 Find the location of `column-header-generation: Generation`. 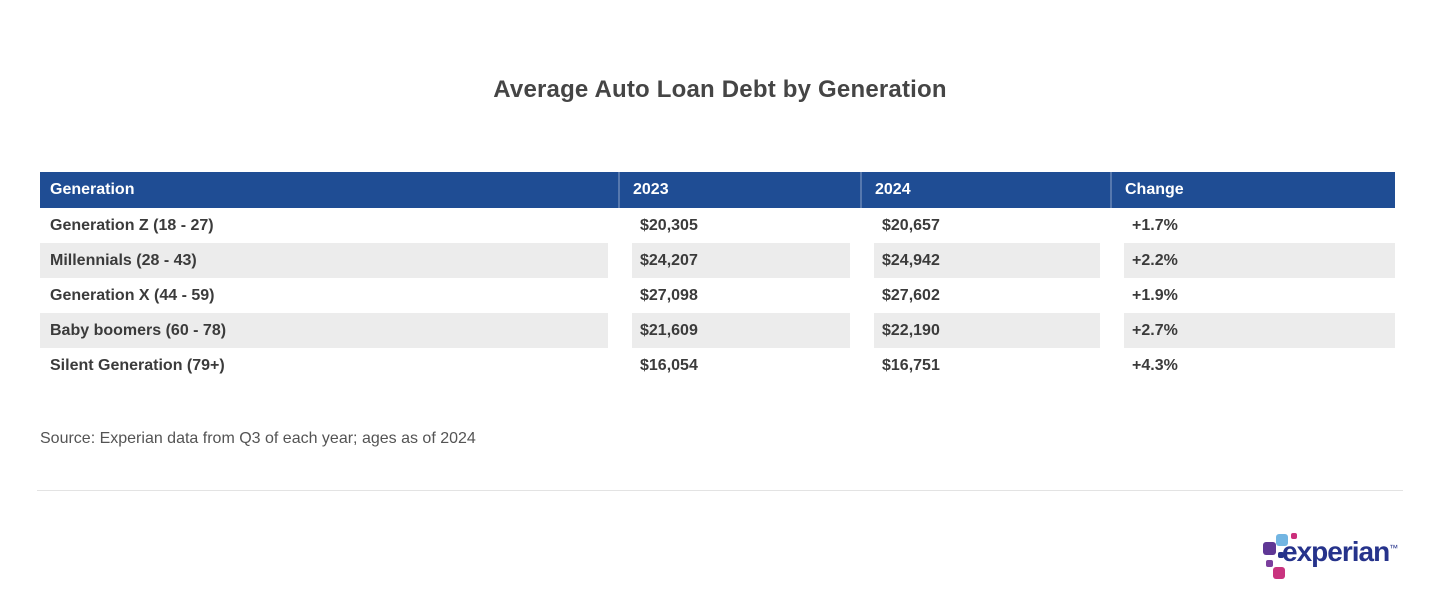

column-header-generation: Generation is located at coordinates (92, 189).